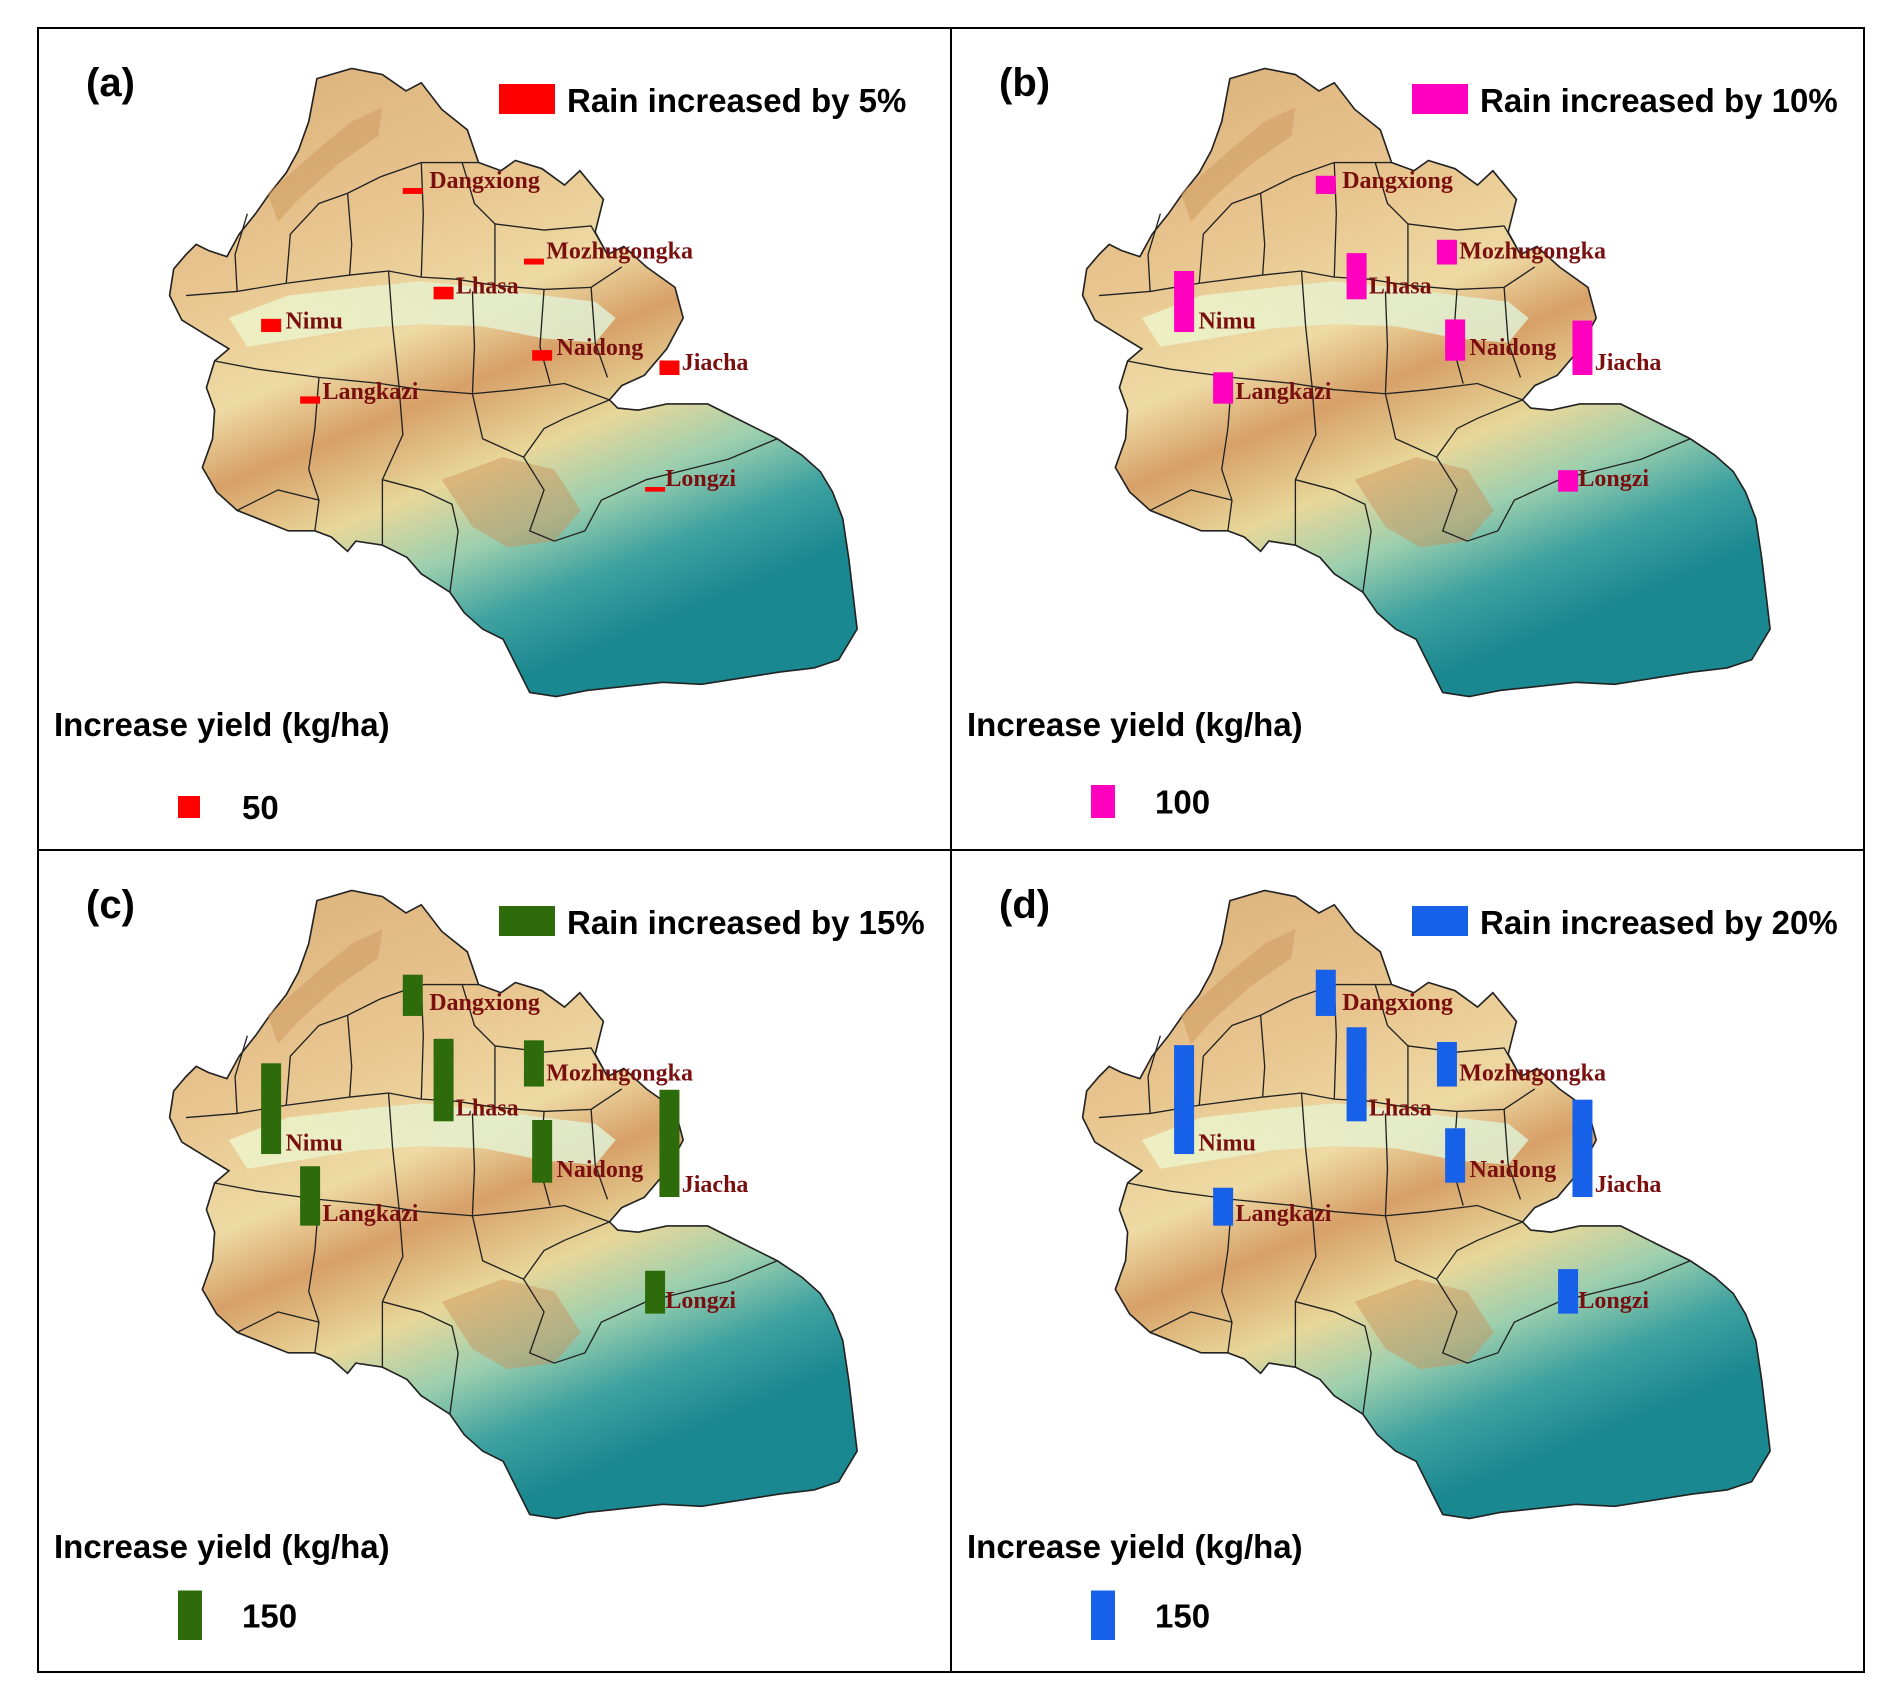 The height and width of the screenshot is (1707, 1889). What do you see at coordinates (110, 83) in the screenshot?
I see `panel-letter: (a)` at bounding box center [110, 83].